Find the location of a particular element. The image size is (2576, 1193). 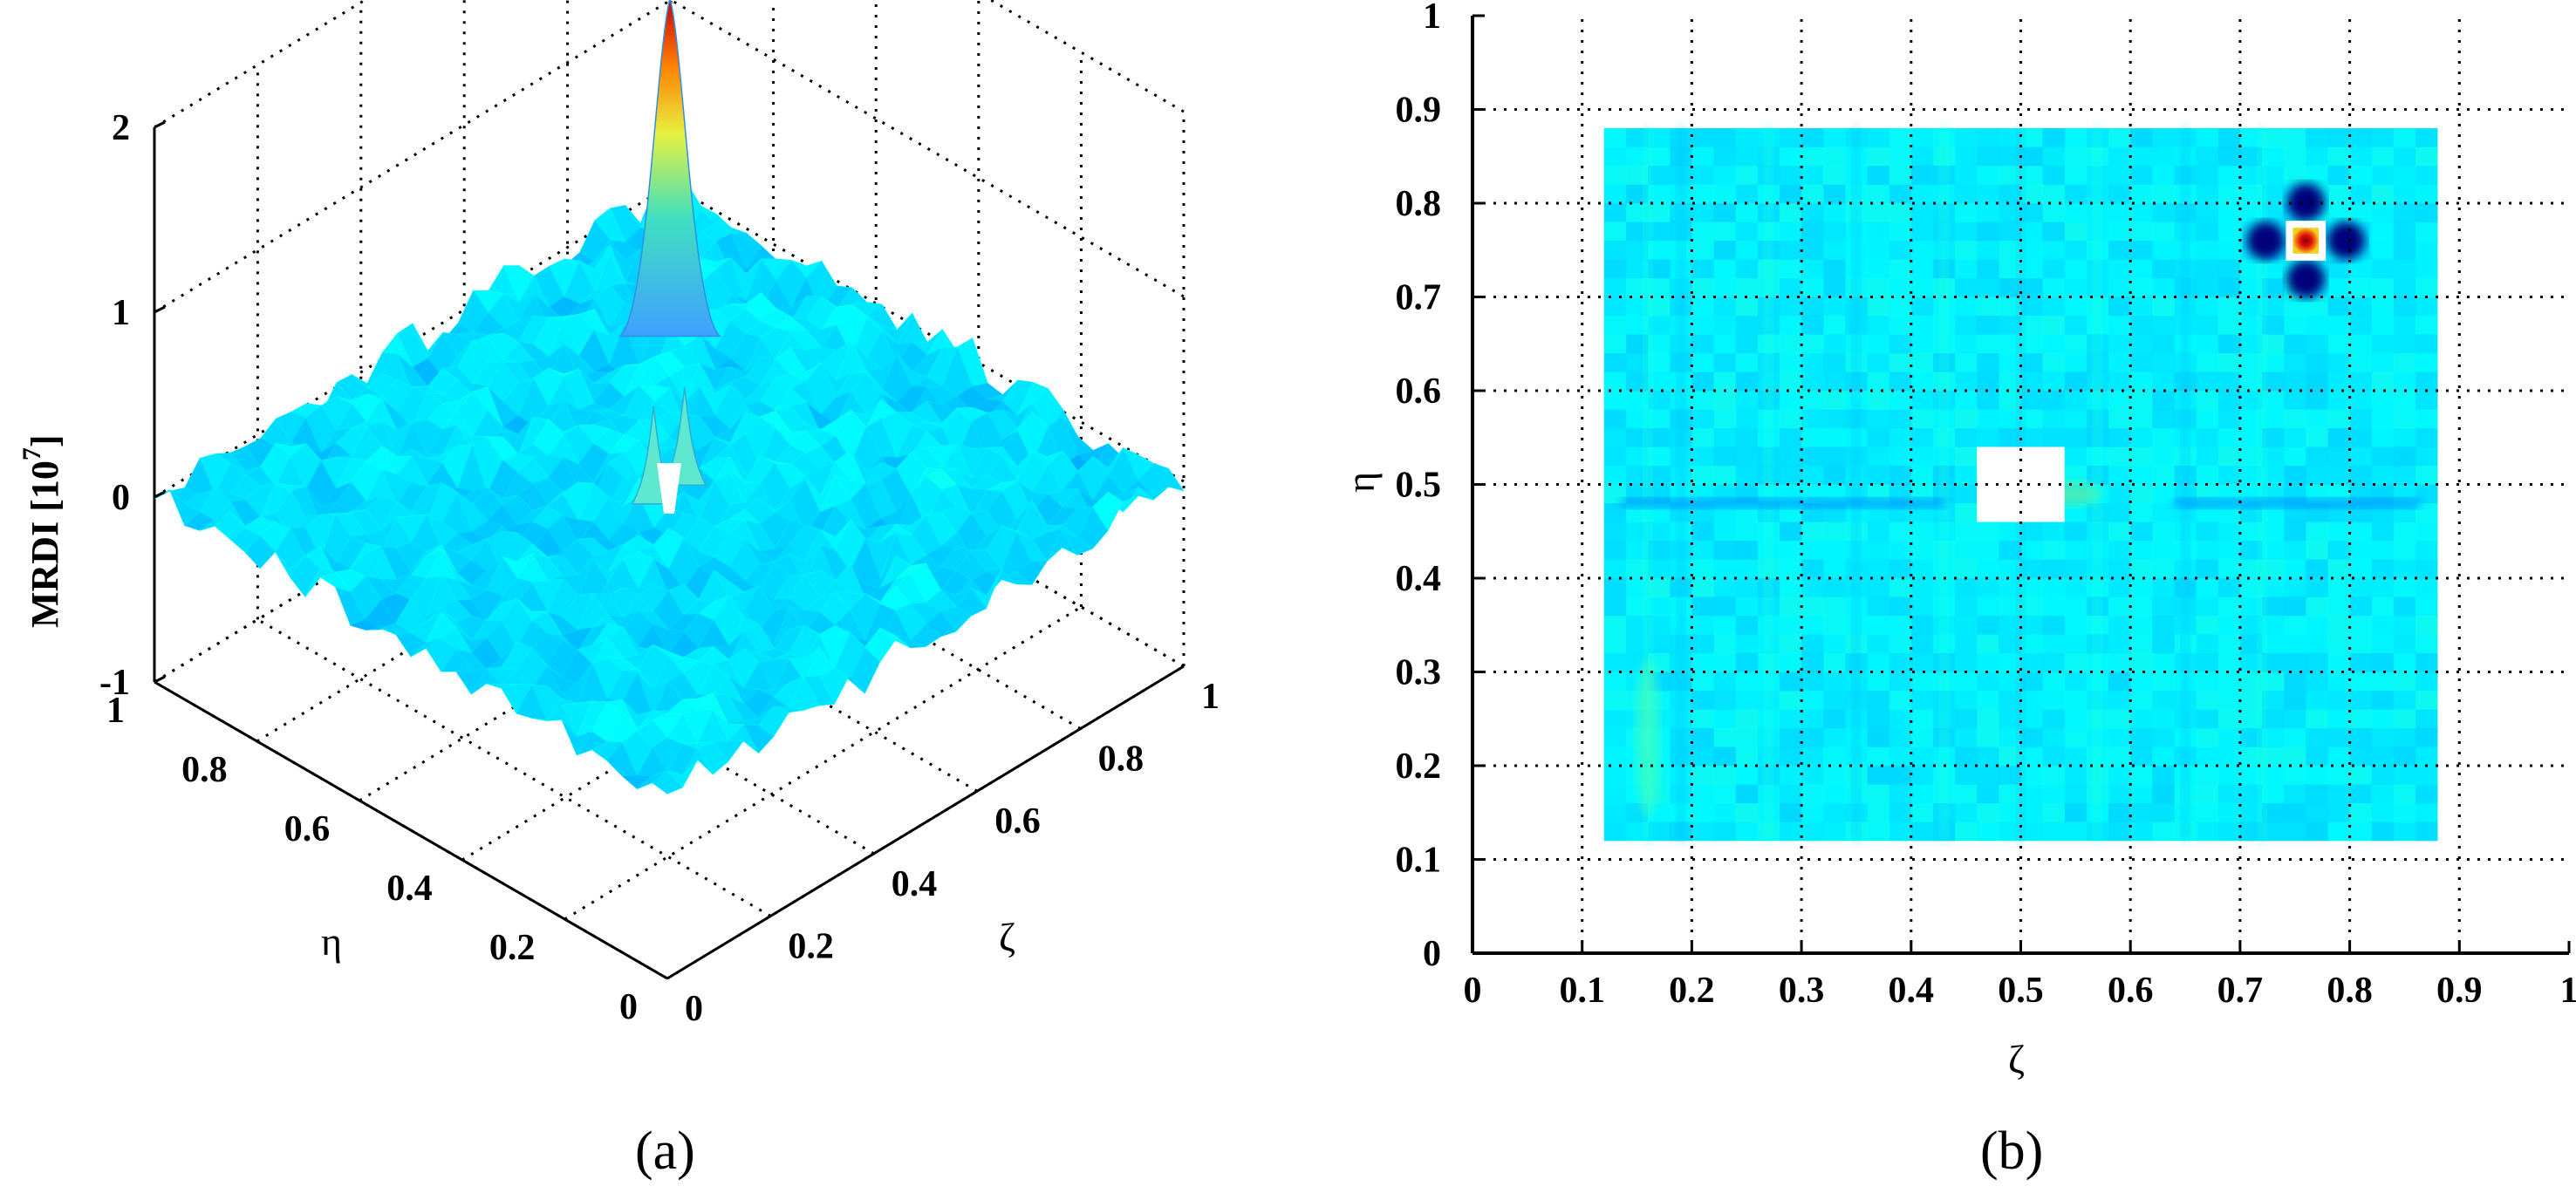

zeta-tick-label: 0 is located at coordinates (694, 1009).